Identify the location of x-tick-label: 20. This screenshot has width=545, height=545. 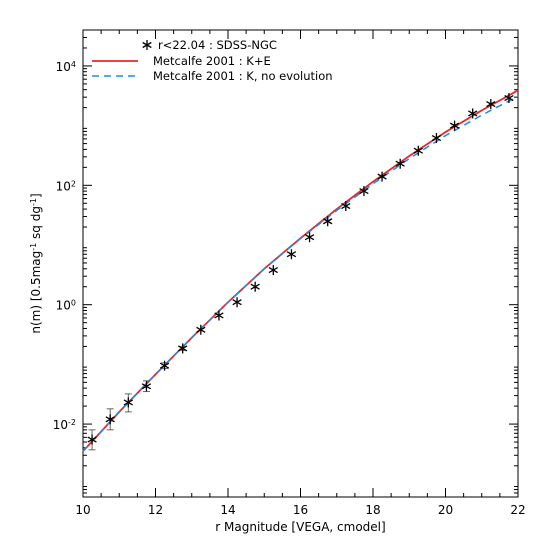
(445, 510).